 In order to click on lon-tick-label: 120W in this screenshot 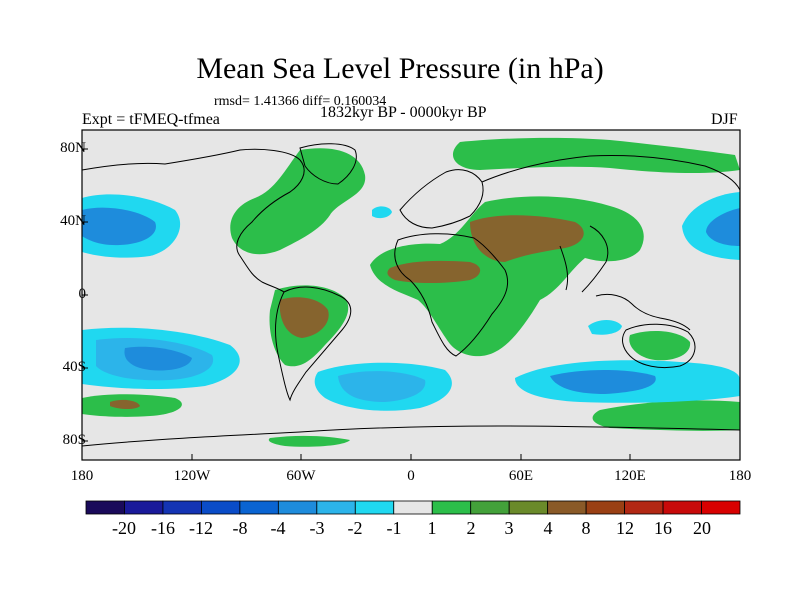, I will do `click(192, 476)`.